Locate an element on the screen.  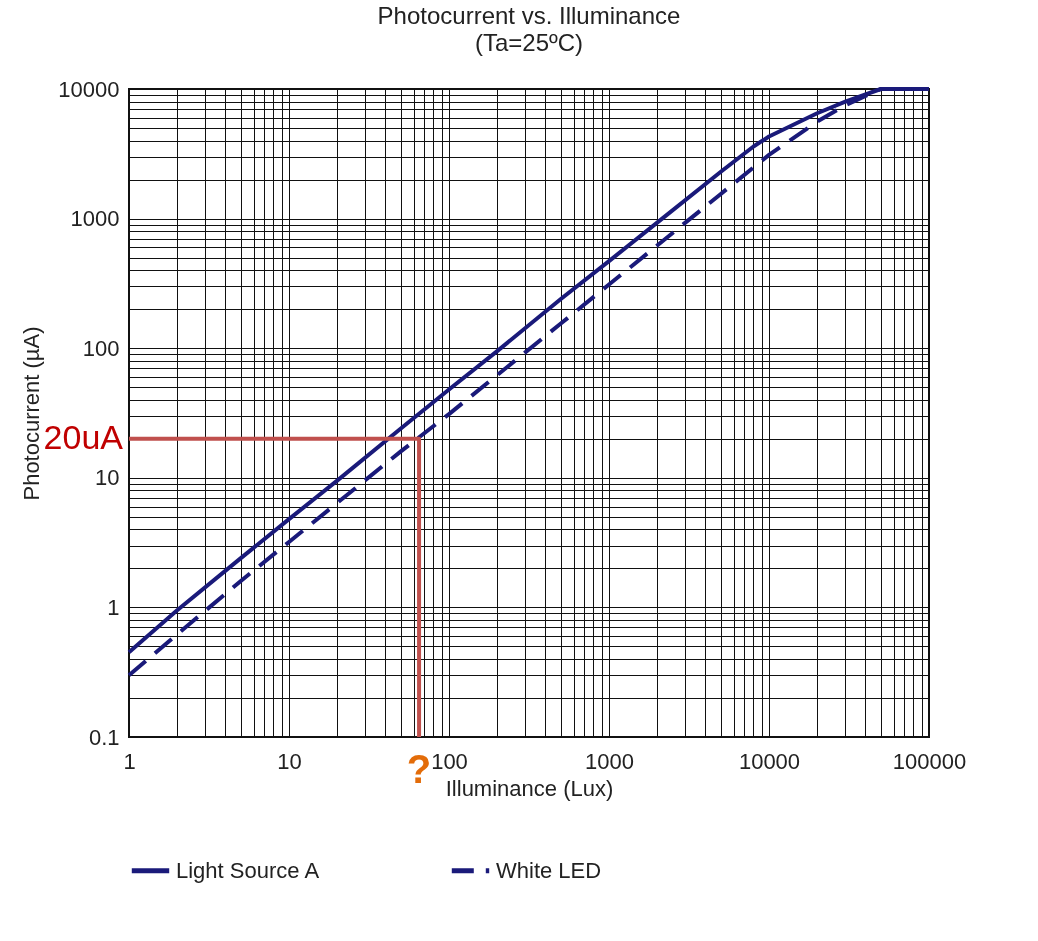
x-tick-label: 100000 is located at coordinates (929, 761).